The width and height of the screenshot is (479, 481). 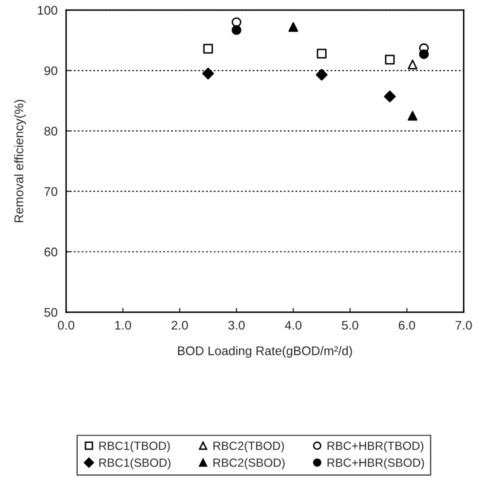 I want to click on y-tick-label: 90, so click(x=51, y=71).